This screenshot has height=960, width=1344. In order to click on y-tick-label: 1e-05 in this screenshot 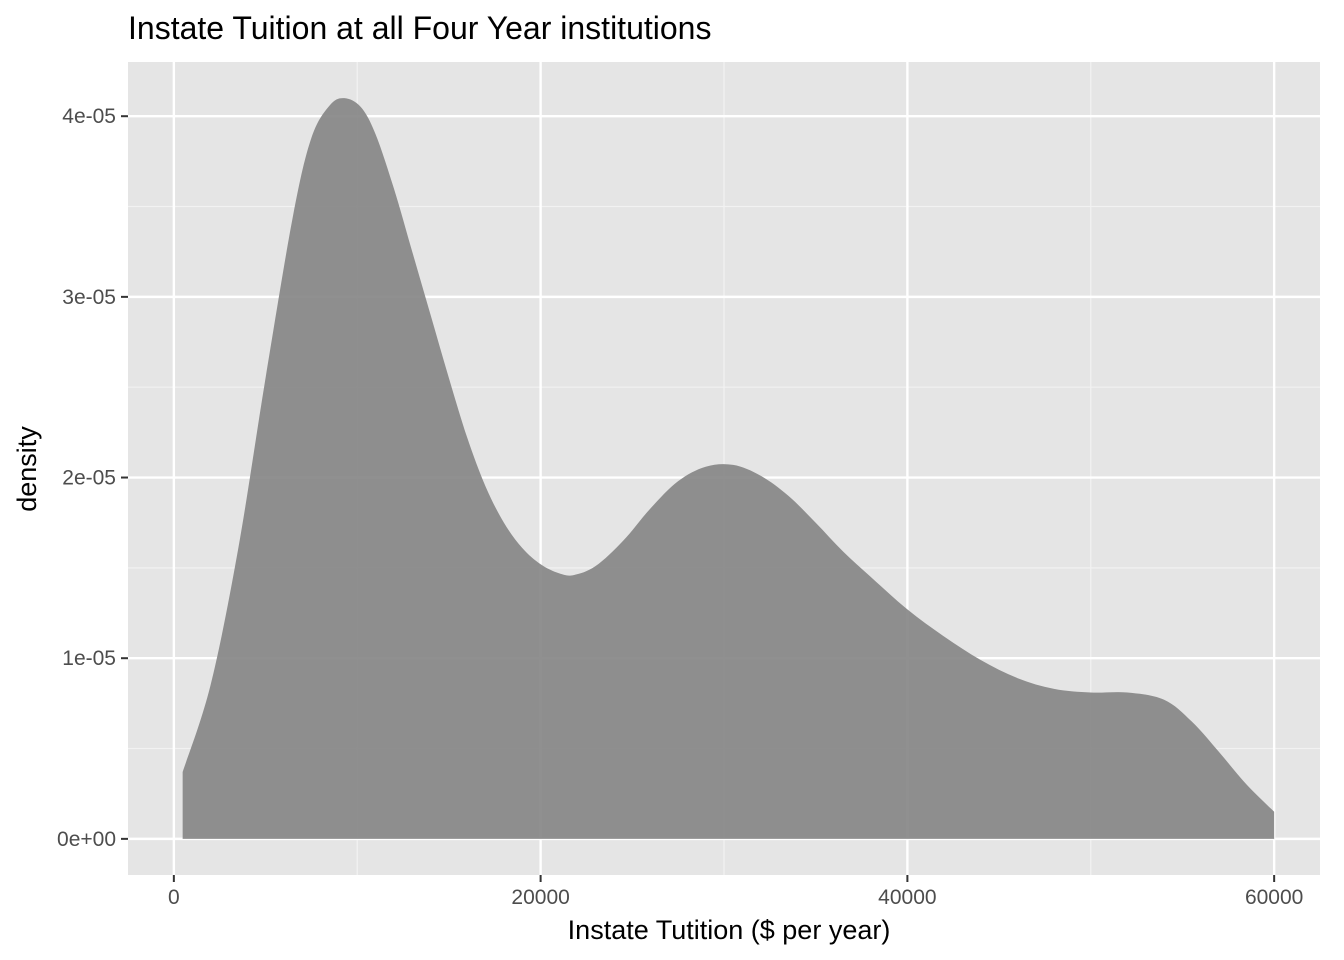, I will do `click(89, 658)`.